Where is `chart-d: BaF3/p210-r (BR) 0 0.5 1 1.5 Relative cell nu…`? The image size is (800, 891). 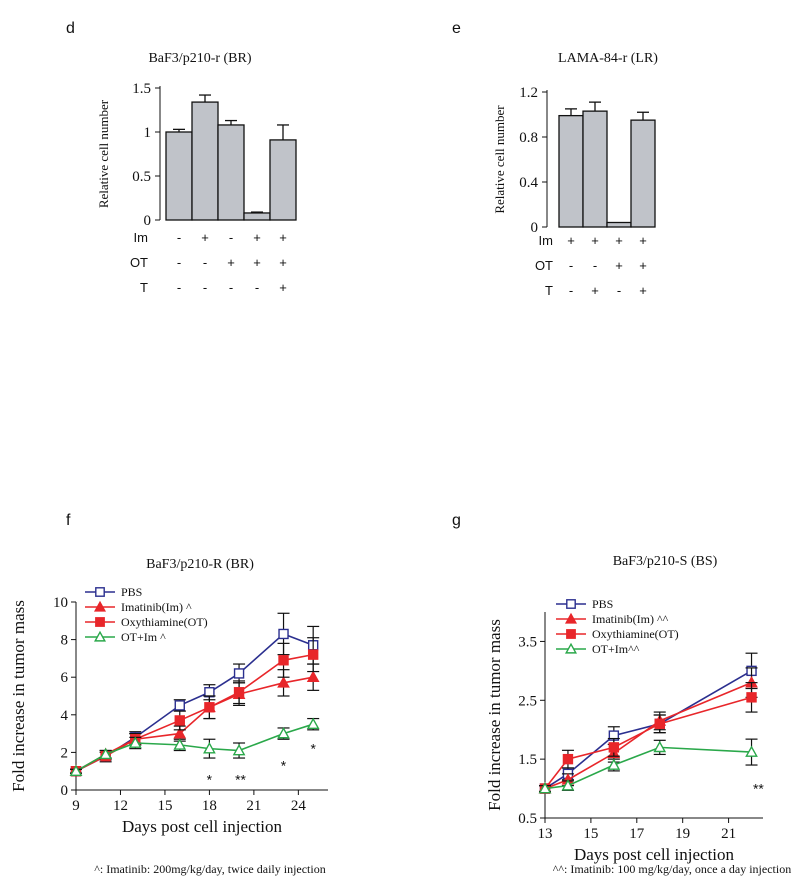
chart-d: BaF3/p210-r (BR) 0 0.5 1 1.5 Relative cell nu… is located at coordinates (196, 173).